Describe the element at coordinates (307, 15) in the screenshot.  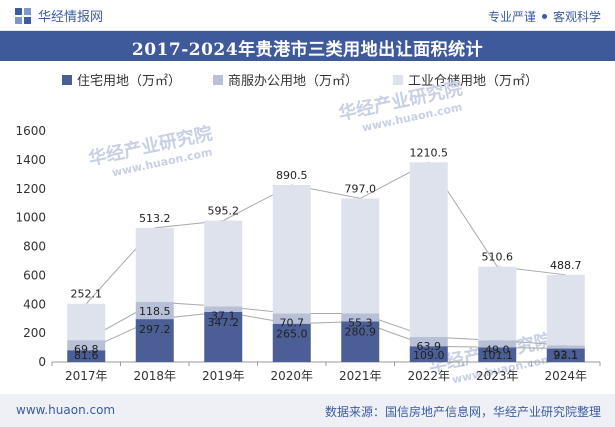
I see `header-bar: 华经情报网 专业严谨 客观科学` at that location.